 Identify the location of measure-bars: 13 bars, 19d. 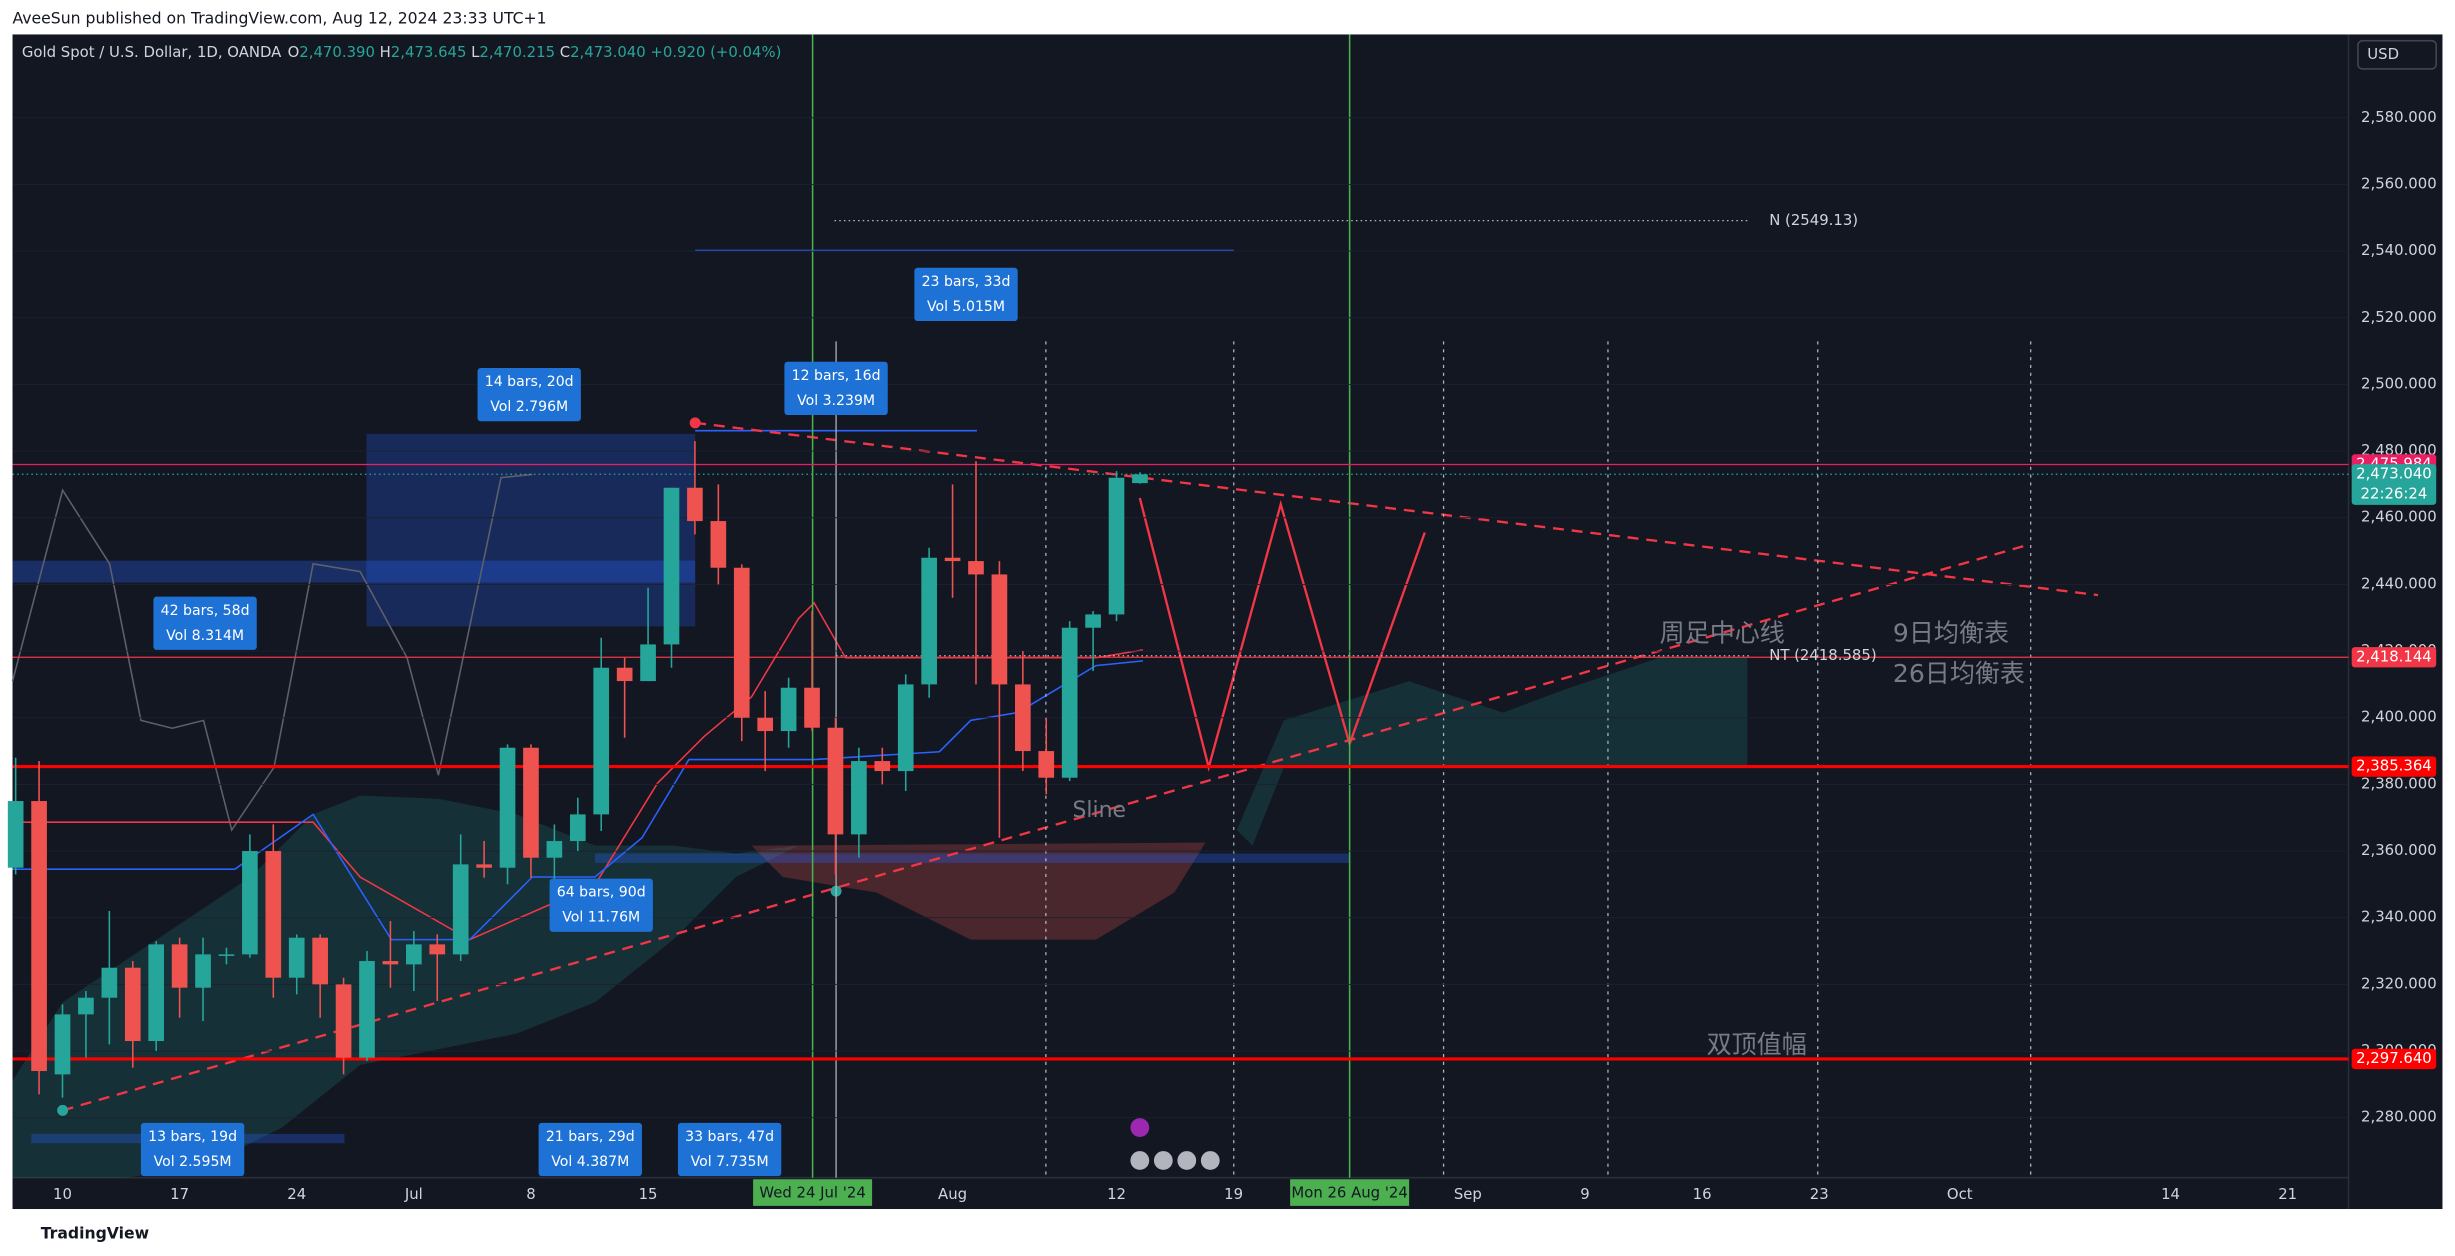
(192, 1137).